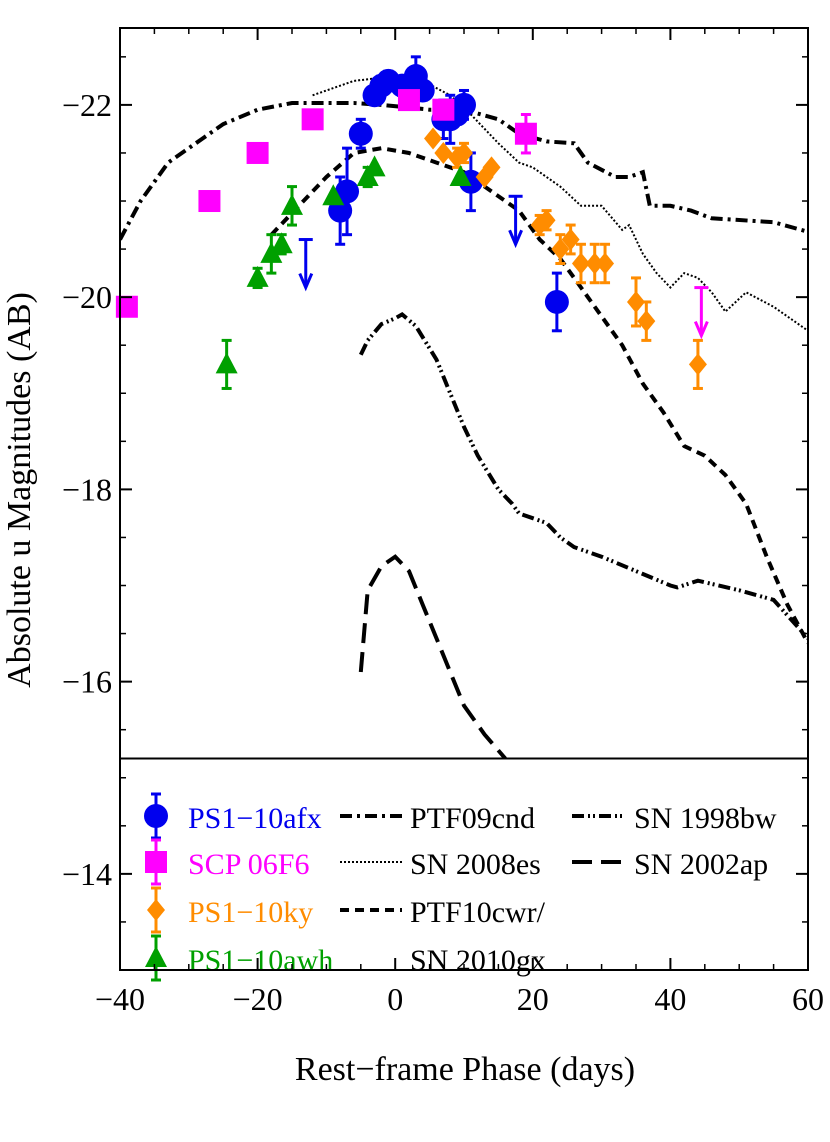  What do you see at coordinates (248, 864) in the screenshot?
I see `legend-label-1: SCP 06F6` at bounding box center [248, 864].